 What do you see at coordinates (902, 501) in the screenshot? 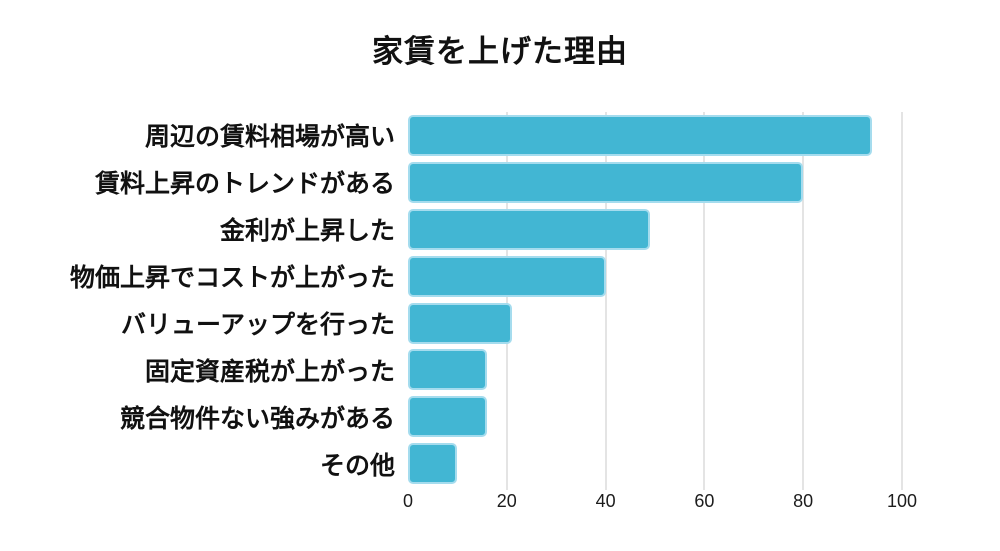
I see `x-tick-label: 100` at bounding box center [902, 501].